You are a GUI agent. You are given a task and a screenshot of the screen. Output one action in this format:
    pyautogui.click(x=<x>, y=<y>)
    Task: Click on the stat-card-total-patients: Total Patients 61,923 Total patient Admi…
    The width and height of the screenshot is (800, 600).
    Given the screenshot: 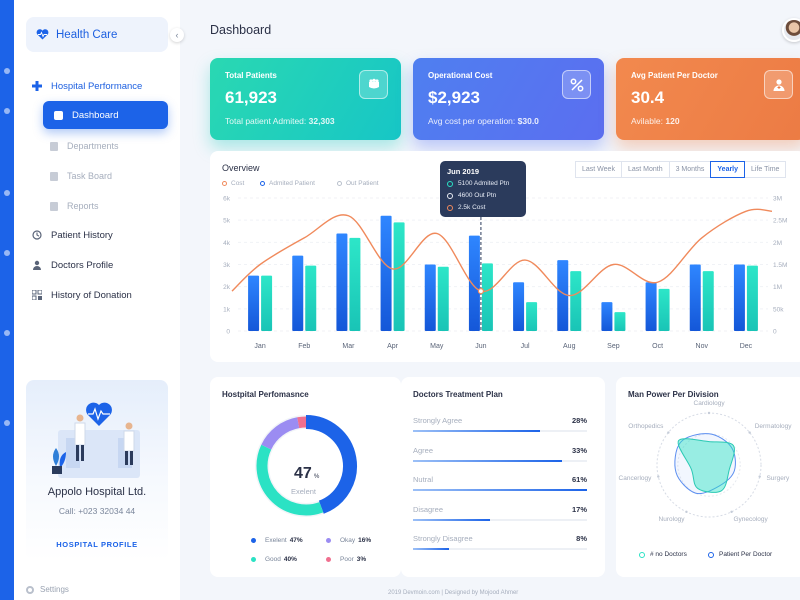 What is the action you would take?
    pyautogui.click(x=305, y=99)
    